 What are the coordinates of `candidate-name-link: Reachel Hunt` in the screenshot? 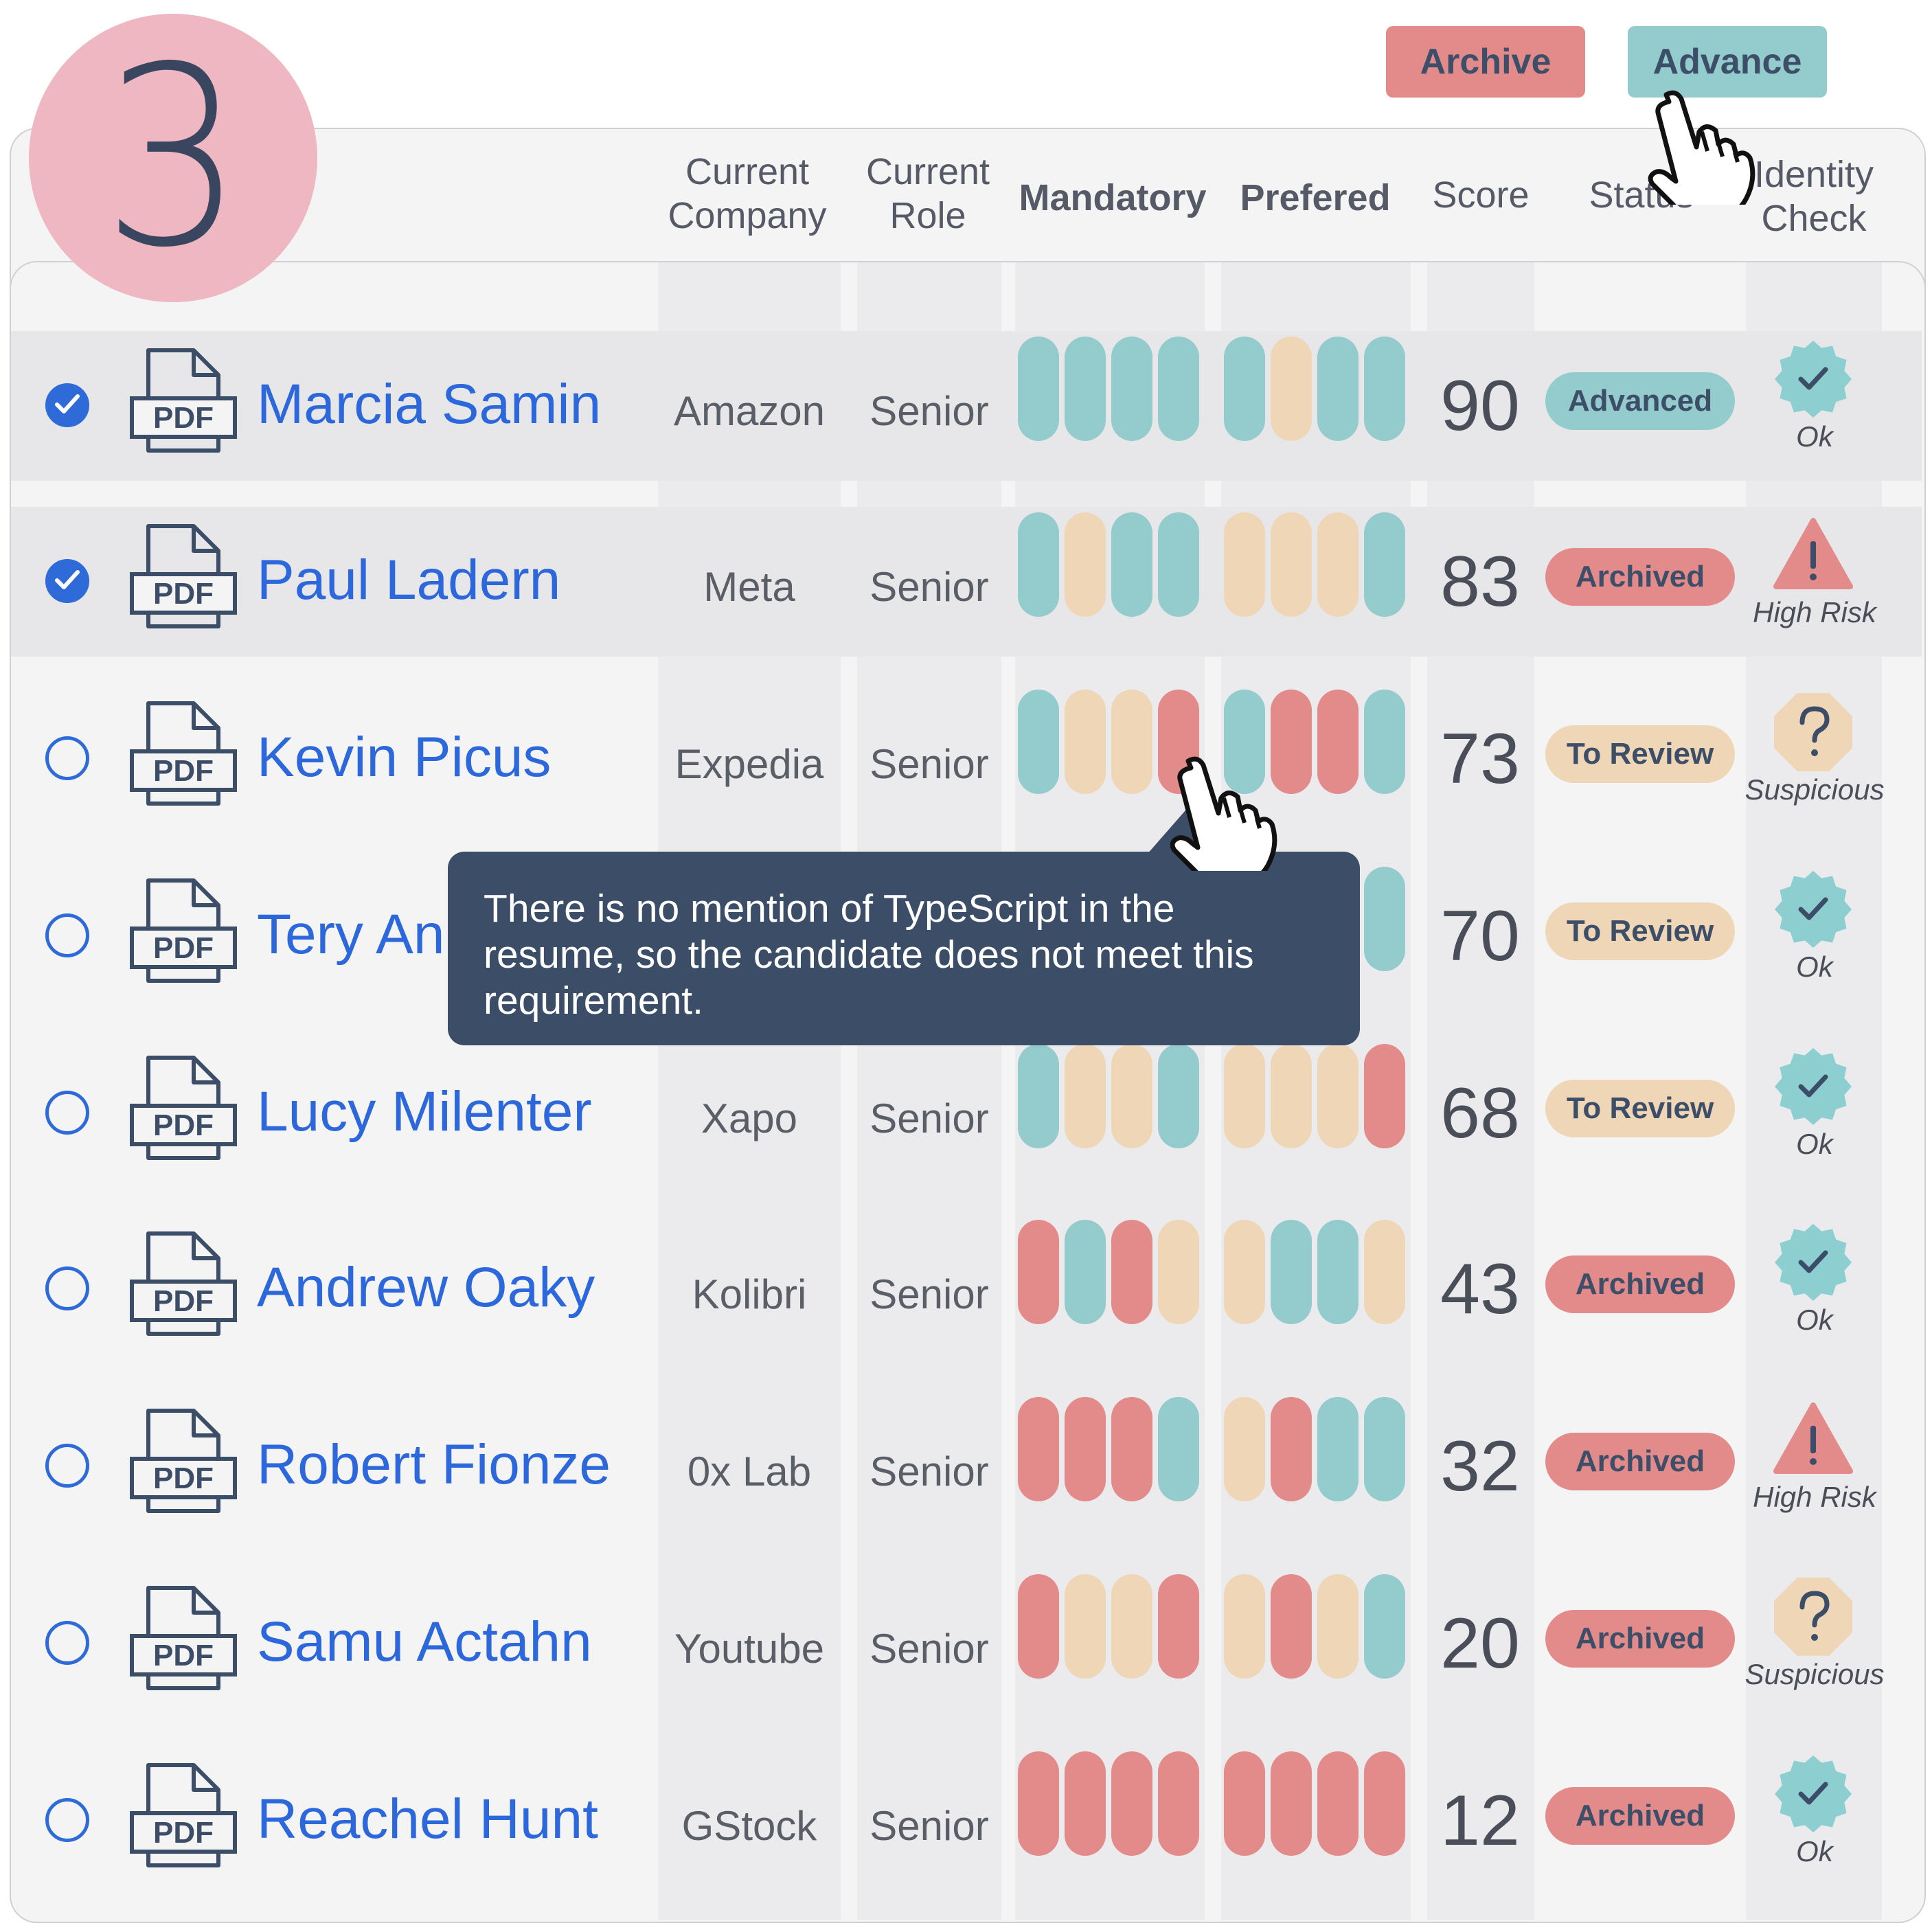 It's located at (427, 1819).